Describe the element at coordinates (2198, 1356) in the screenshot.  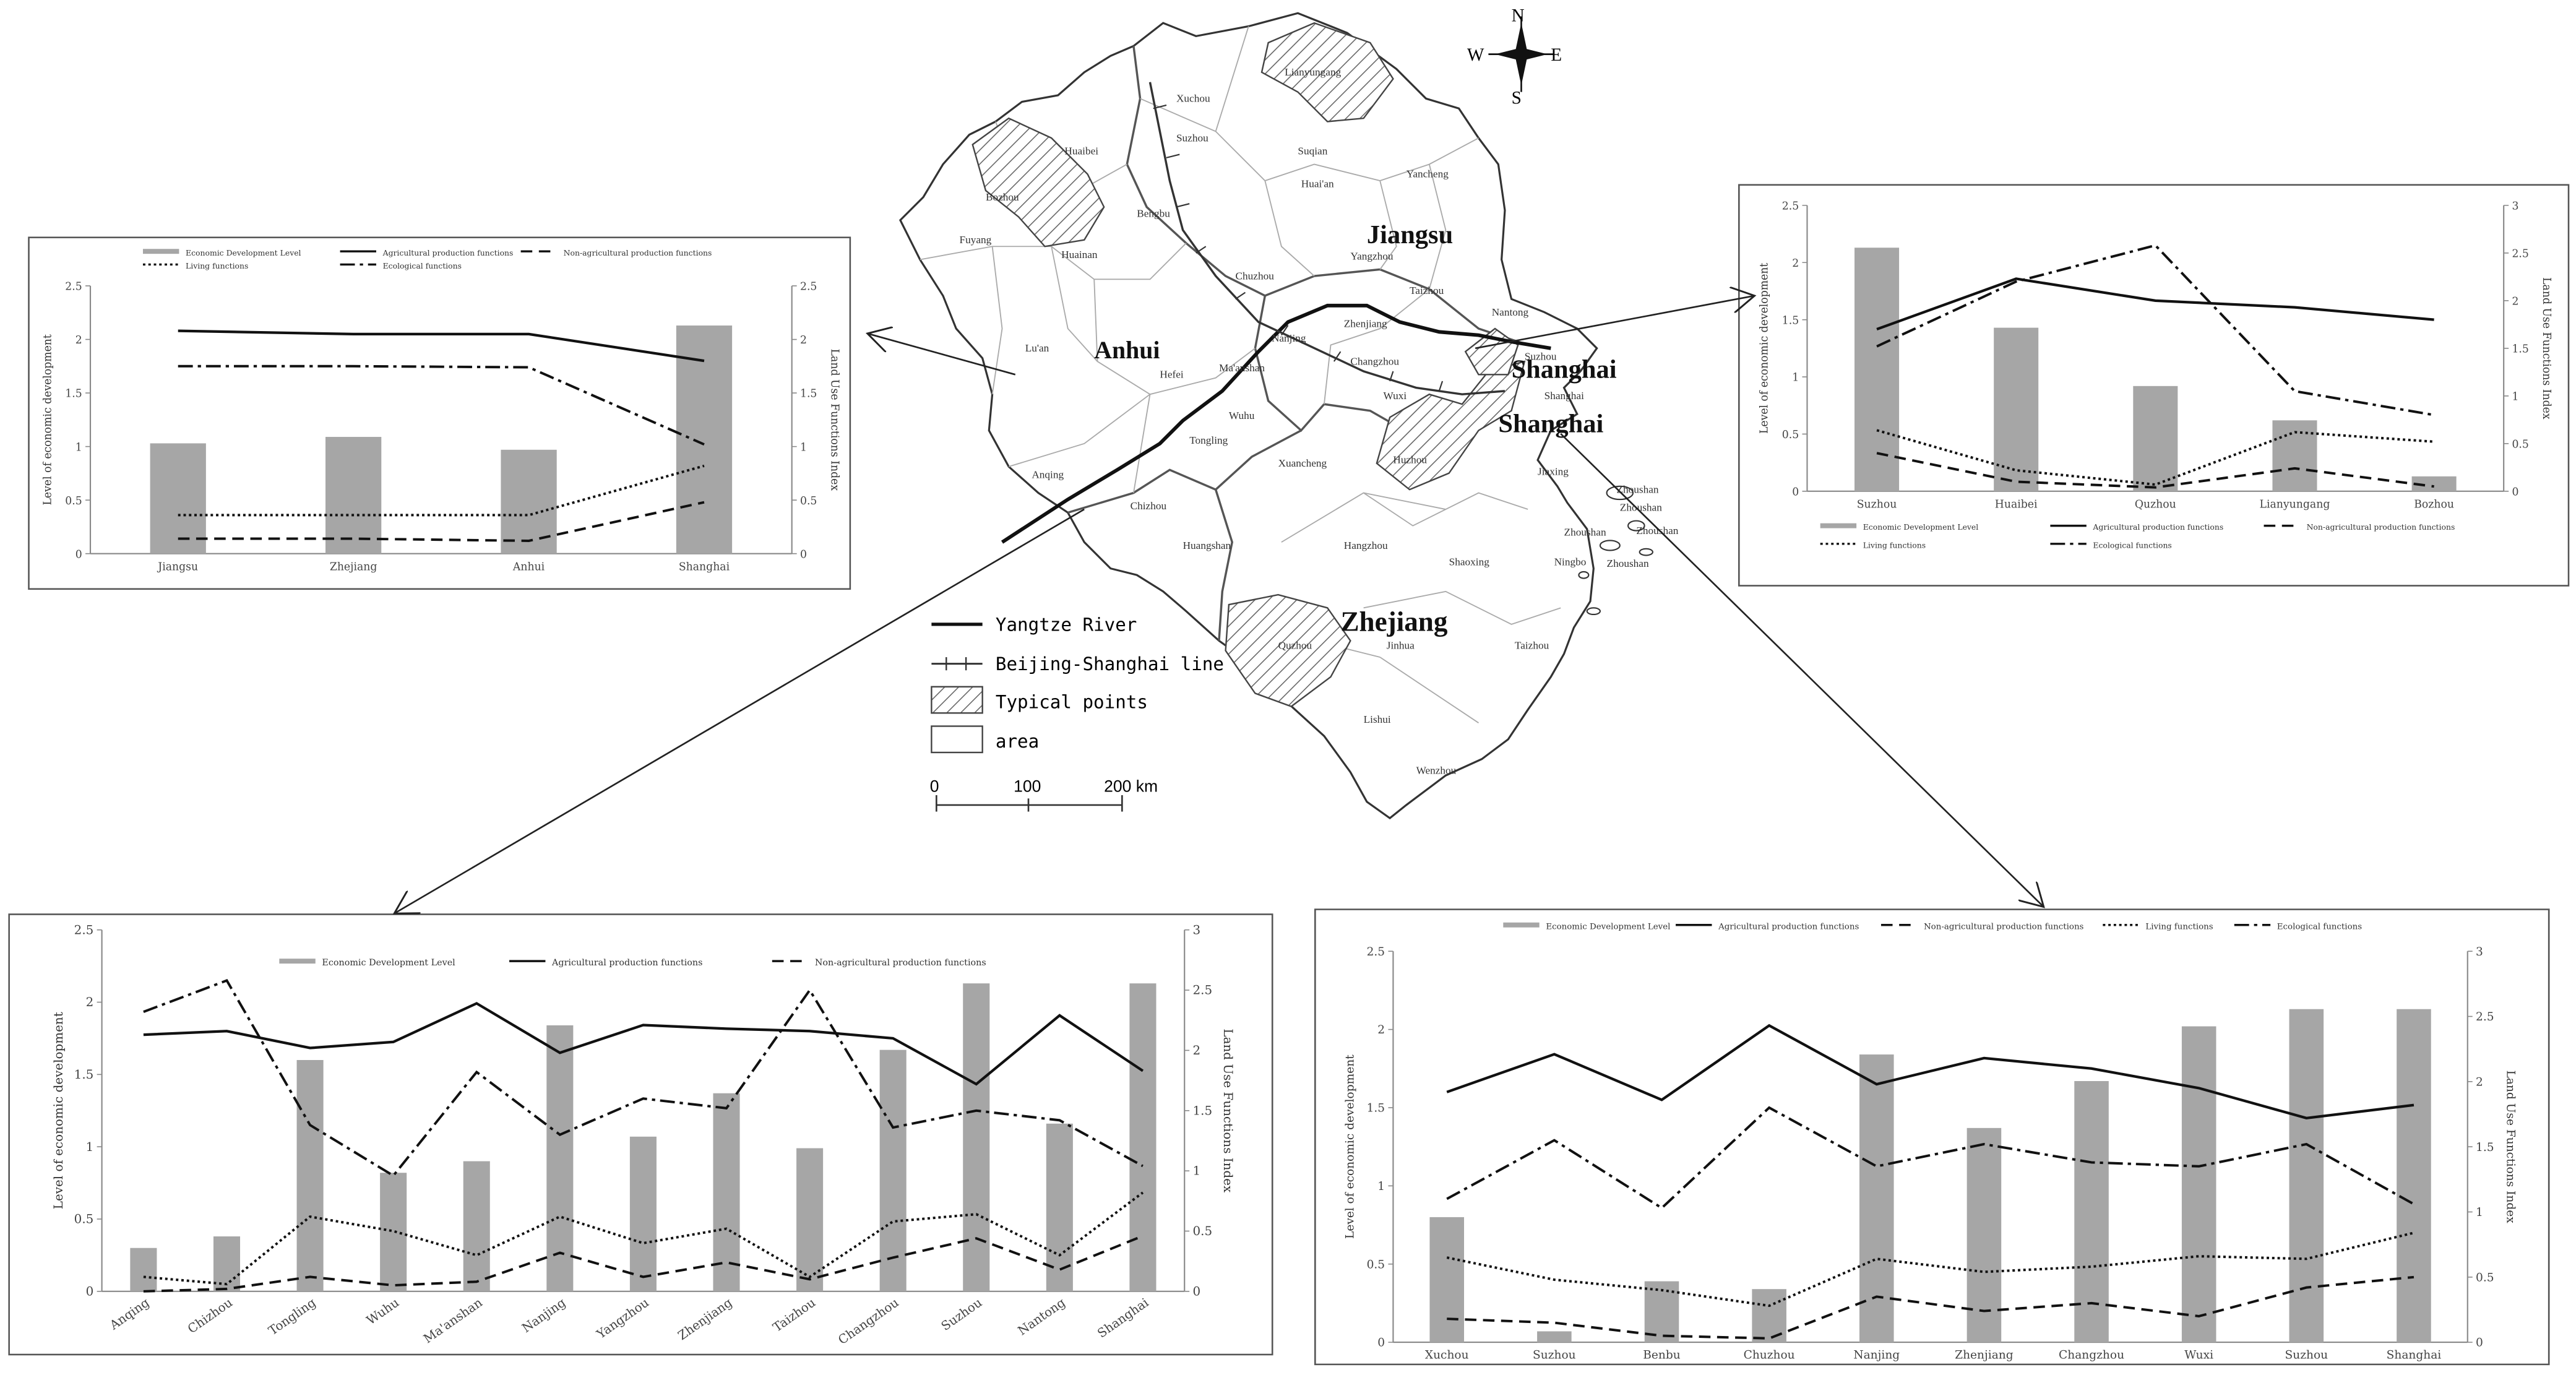
I see `x-tick-label: Wuxi` at that location.